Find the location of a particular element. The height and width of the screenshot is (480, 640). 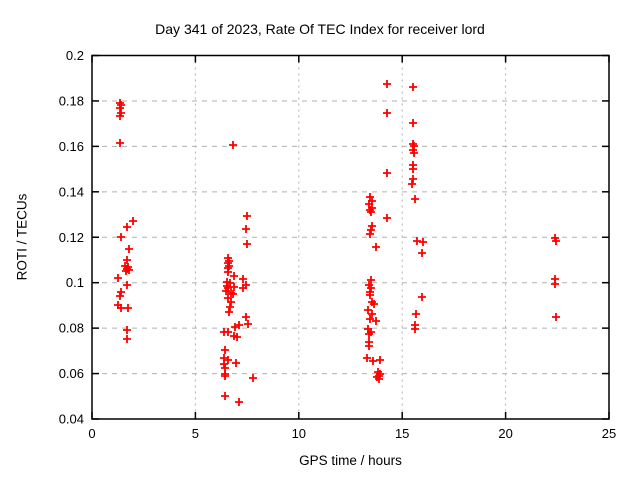

x-tick-label: 15 is located at coordinates (402, 433).